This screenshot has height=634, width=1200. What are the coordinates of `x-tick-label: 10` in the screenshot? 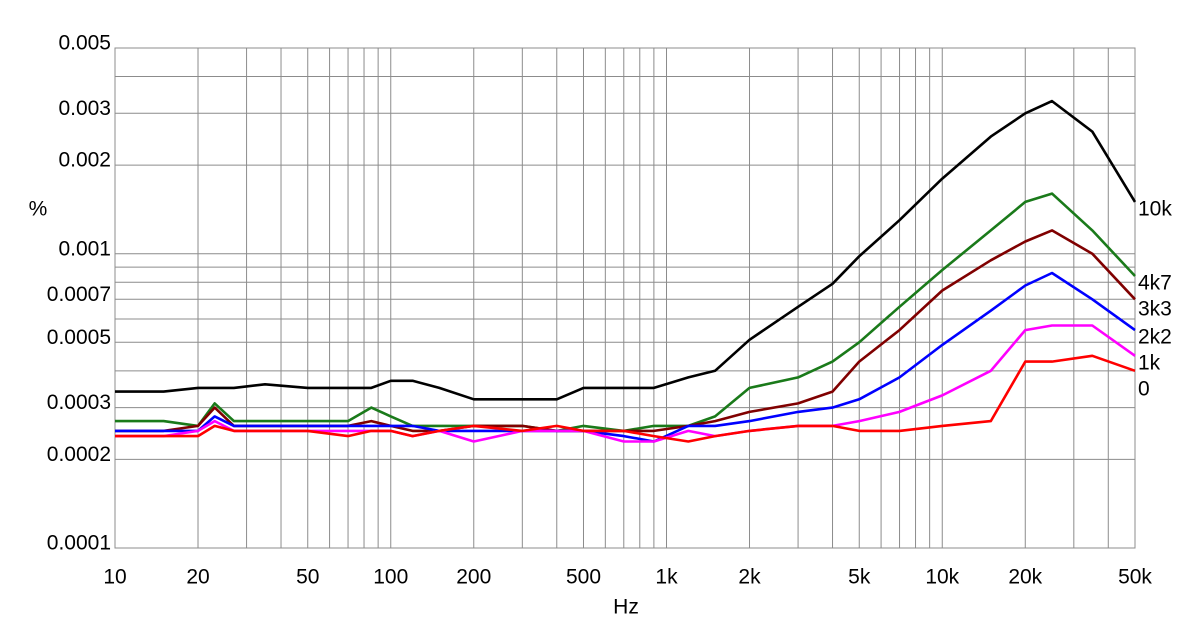 It's located at (114, 577).